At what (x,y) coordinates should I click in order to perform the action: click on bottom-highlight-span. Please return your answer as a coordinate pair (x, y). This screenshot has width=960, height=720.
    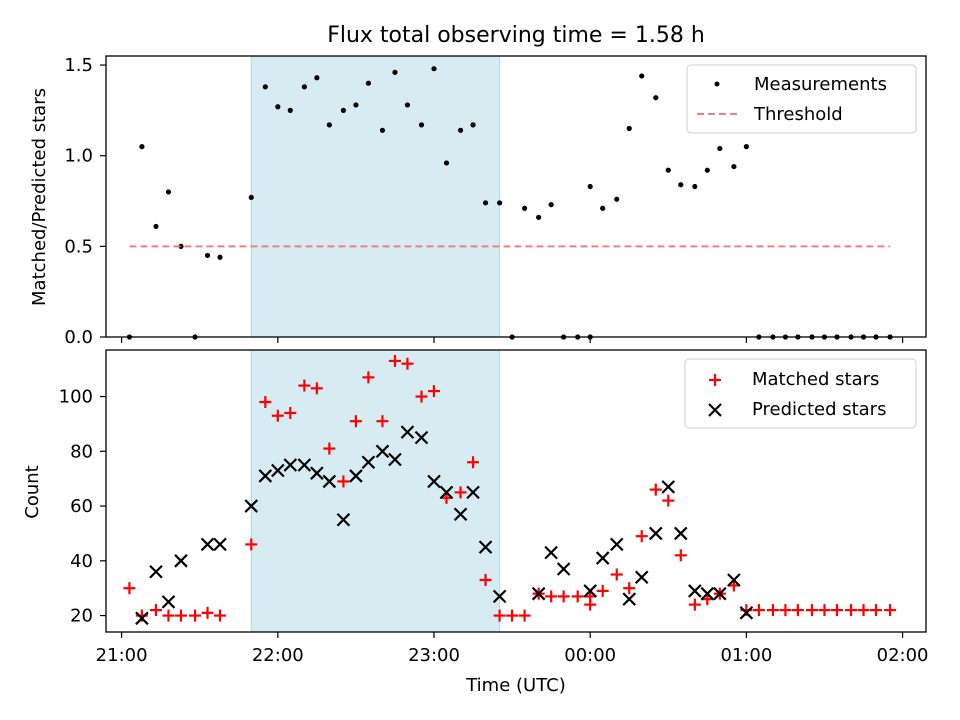
    Looking at the image, I should click on (375, 491).